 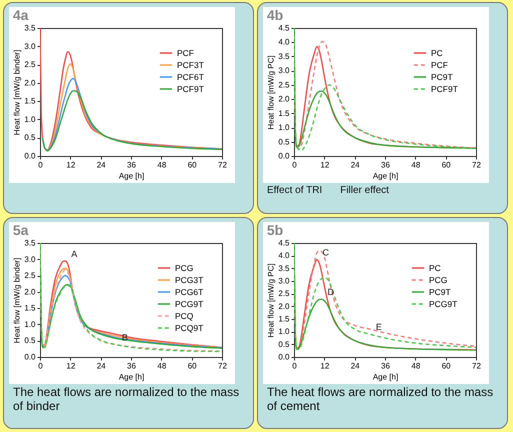 I want to click on legend-label: PCG3T, so click(x=189, y=280).